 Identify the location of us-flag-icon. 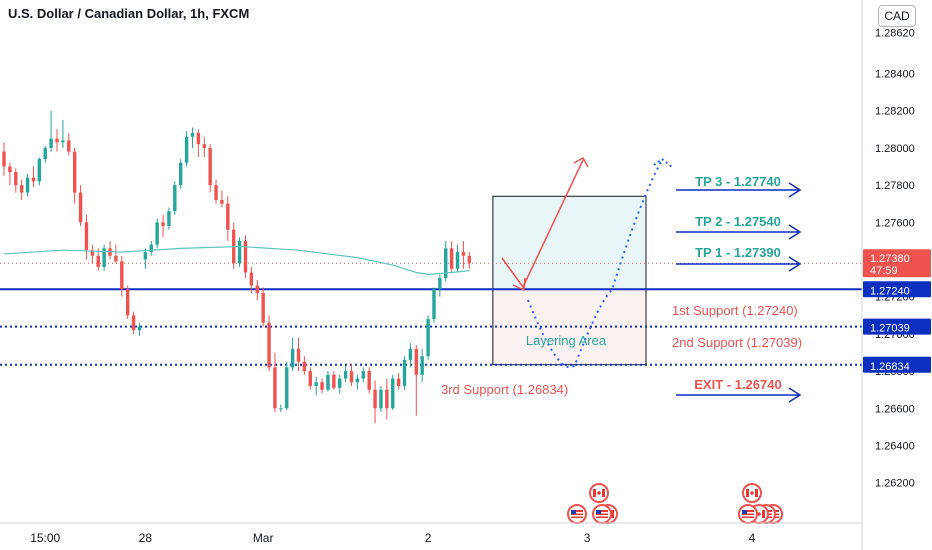
(748, 514).